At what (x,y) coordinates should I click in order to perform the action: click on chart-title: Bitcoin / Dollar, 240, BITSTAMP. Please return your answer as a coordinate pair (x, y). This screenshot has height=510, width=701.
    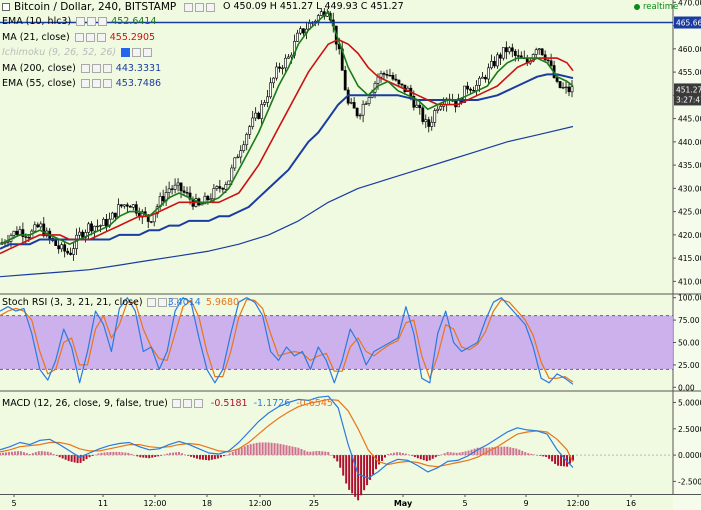
    Looking at the image, I should click on (95, 7).